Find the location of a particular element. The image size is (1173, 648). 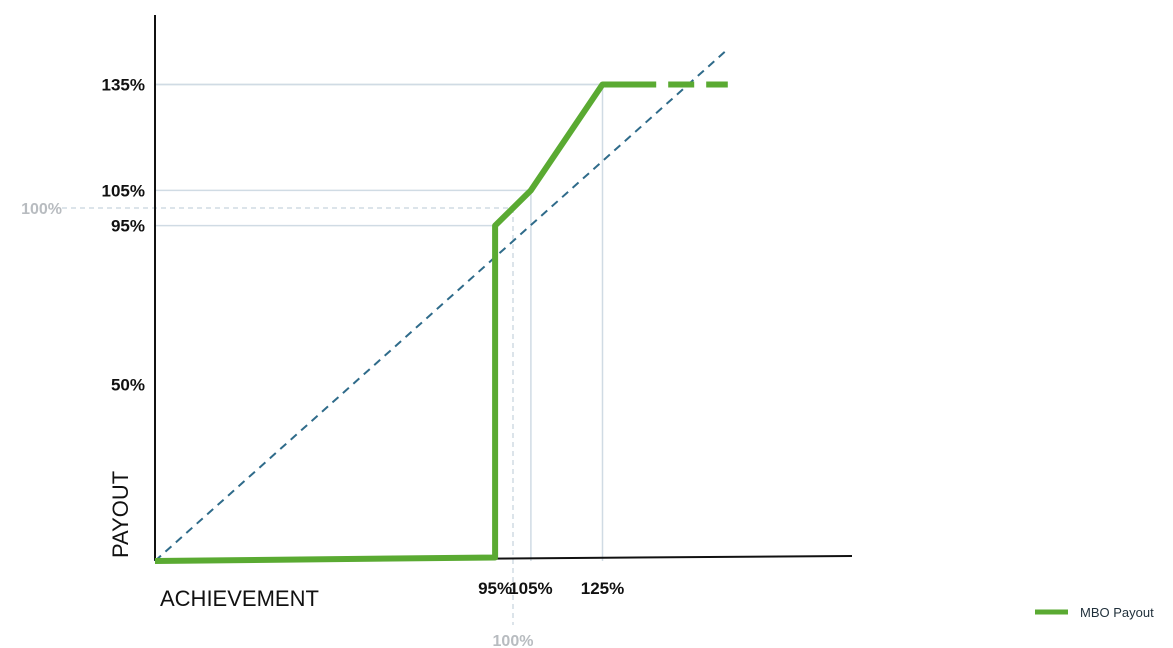

x-tick-label: 95% is located at coordinates (495, 588).